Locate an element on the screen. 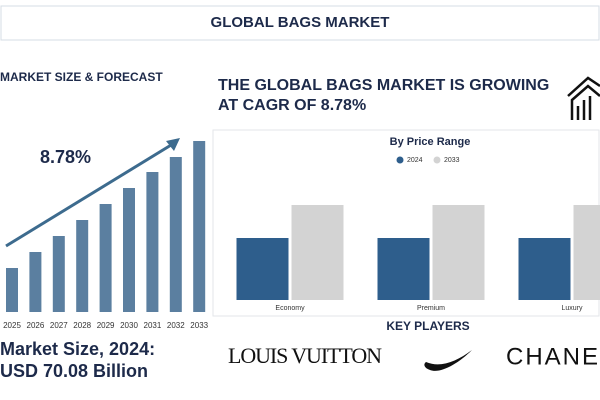 This screenshot has height=400, width=600. header-band is located at coordinates (300, 23).